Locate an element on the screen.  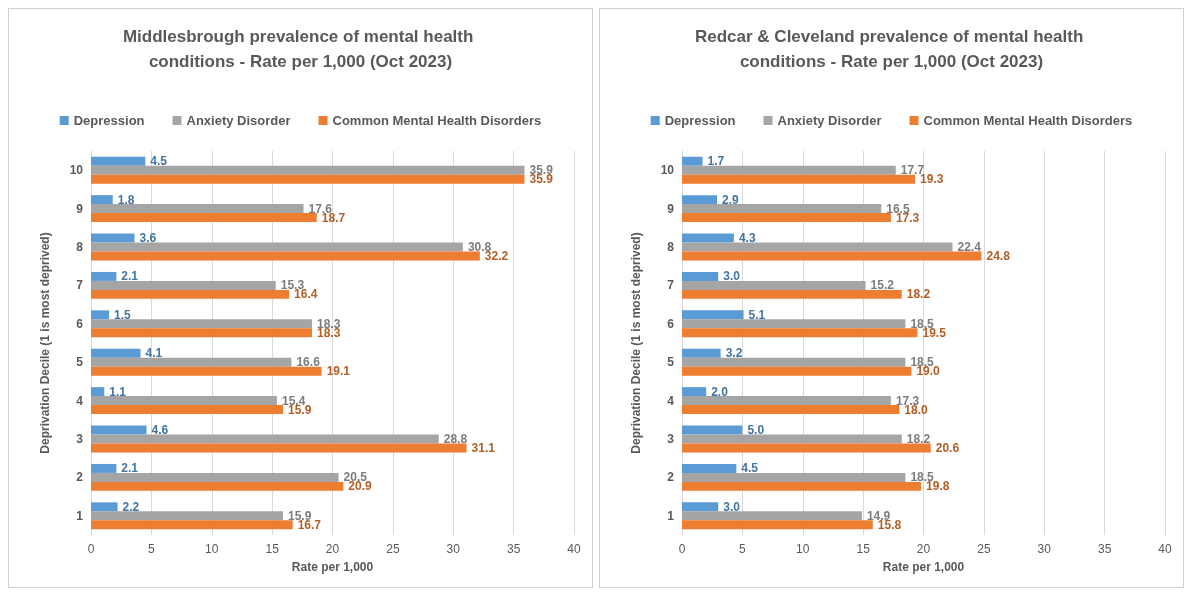
y-tick-label: 2 is located at coordinates (80, 477).